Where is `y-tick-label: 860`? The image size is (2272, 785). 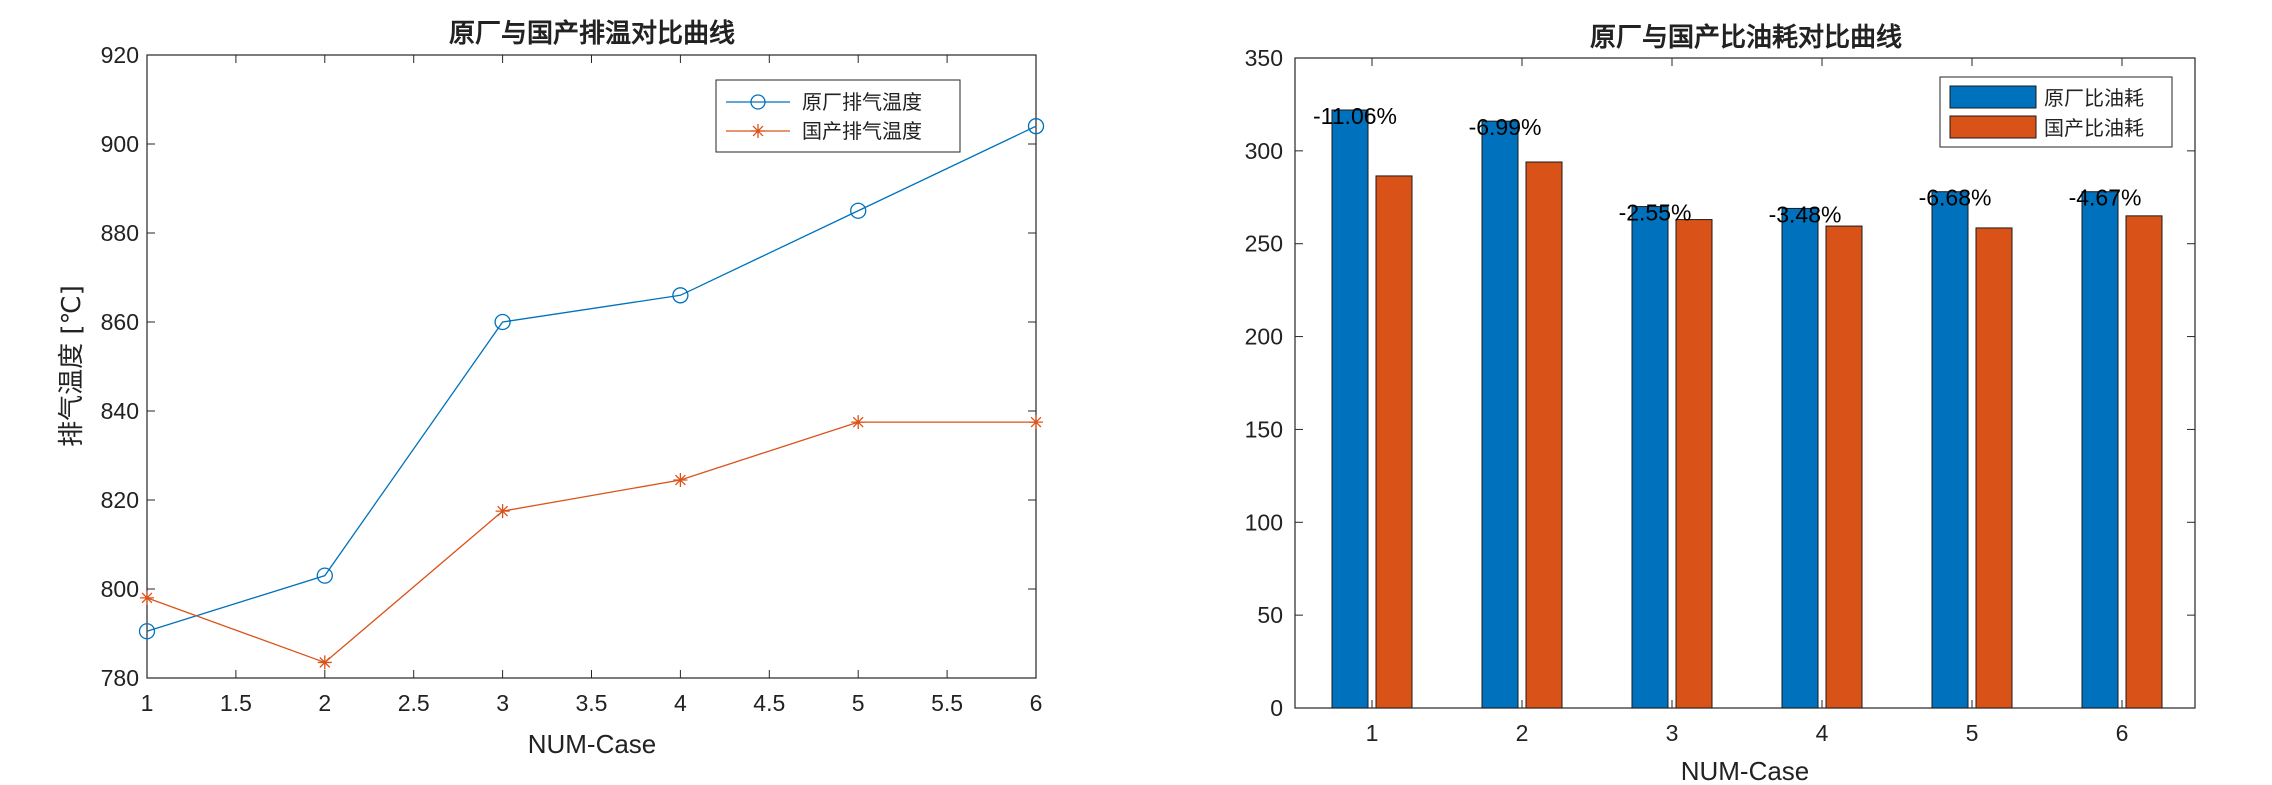 y-tick-label: 860 is located at coordinates (120, 322).